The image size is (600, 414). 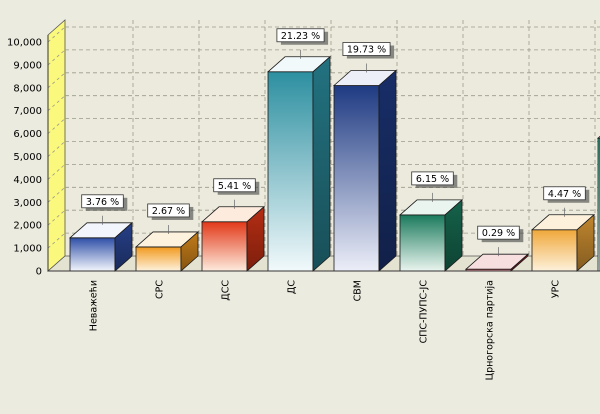 I want to click on data-label: 4.47 %, so click(x=566, y=201).